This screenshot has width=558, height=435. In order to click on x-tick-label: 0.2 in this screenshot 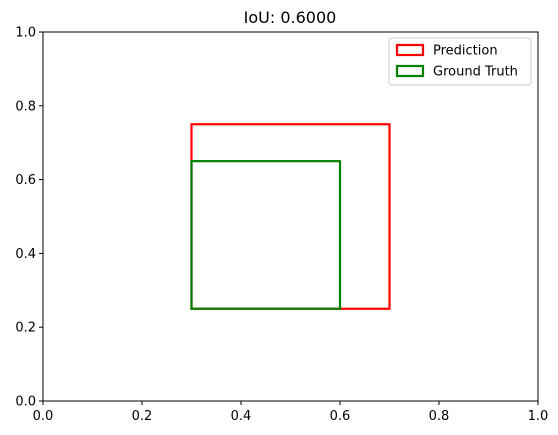, I will do `click(142, 416)`.